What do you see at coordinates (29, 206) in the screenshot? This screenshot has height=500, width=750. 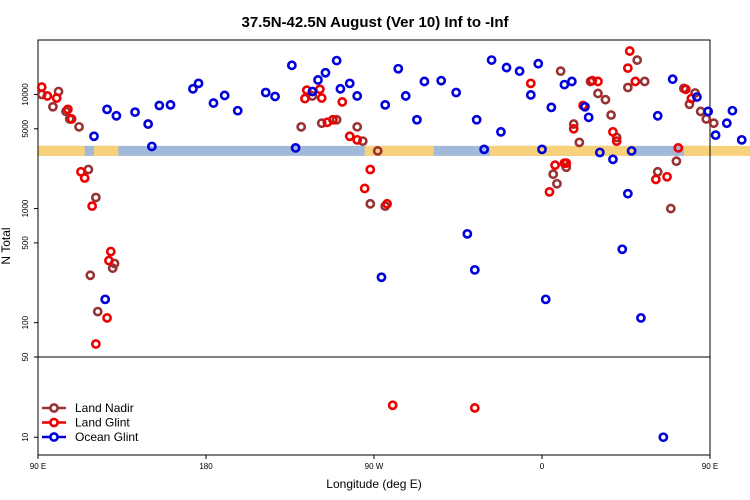 I see `upper-y-axis: 100 500 1000 5000 10000` at bounding box center [29, 206].